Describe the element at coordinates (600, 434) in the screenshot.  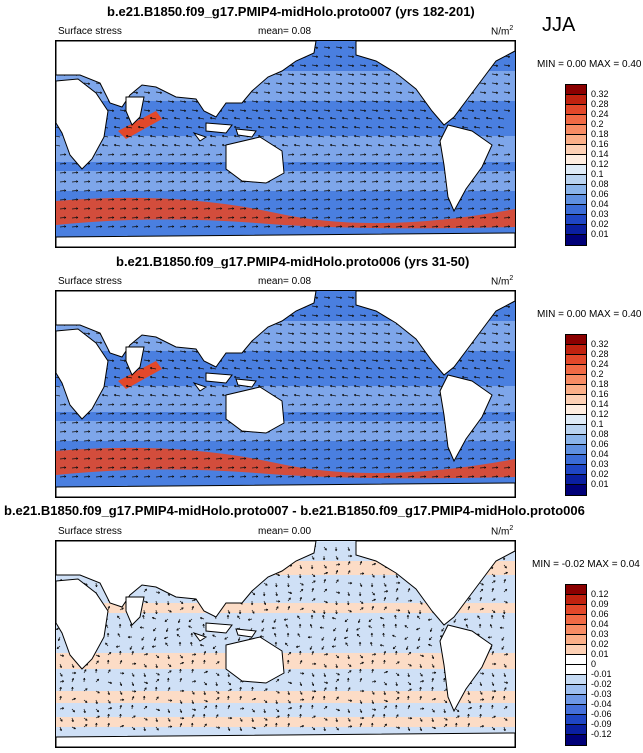
I see `colorbar-label: 0.08` at that location.